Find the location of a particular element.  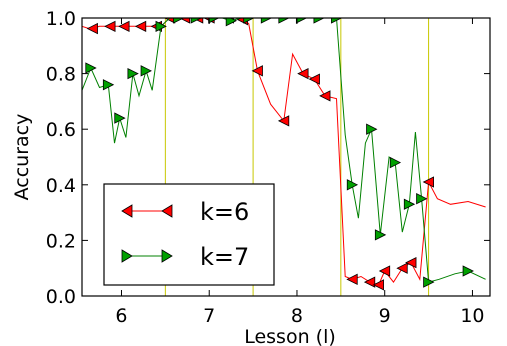

y-tick-label-0.2: 0.2 is located at coordinates (61, 241).